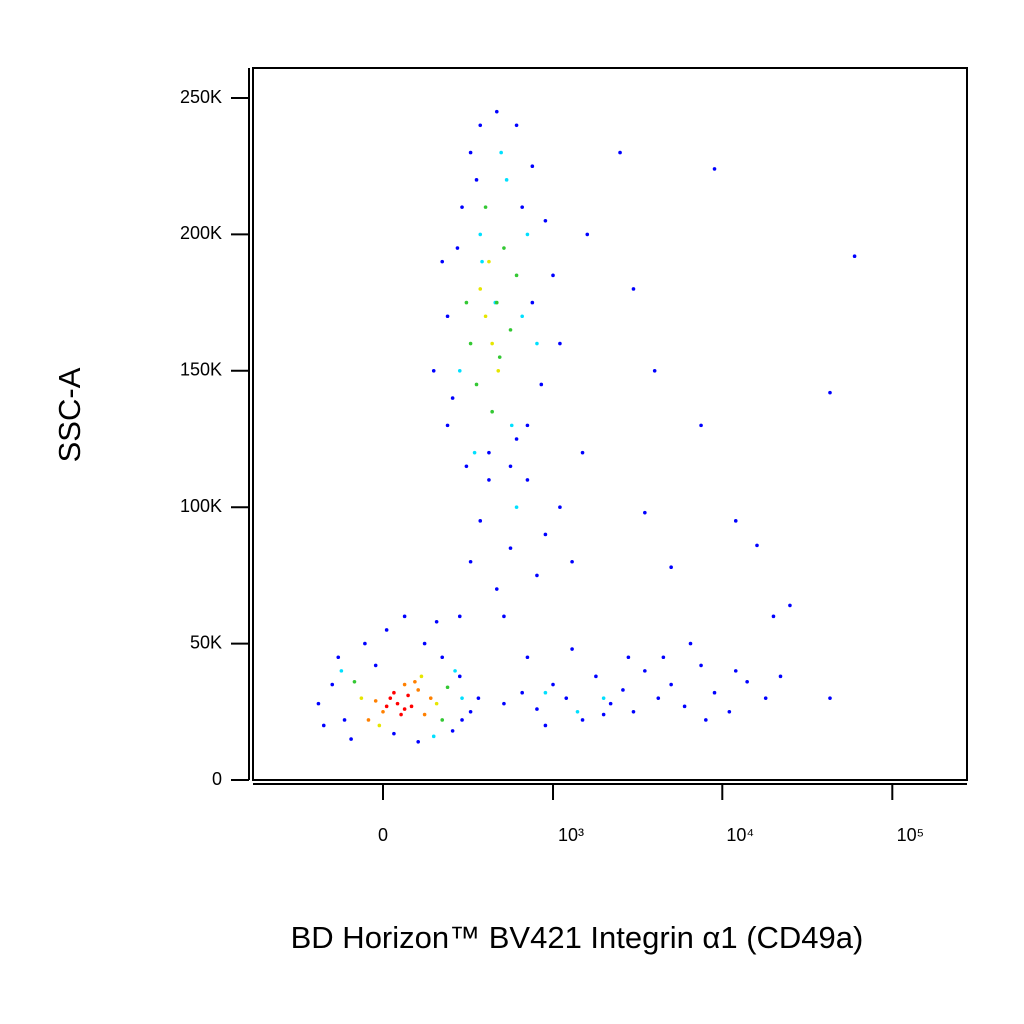  Describe the element at coordinates (740, 835) in the screenshot. I see `x-tick-label: 10⁴` at that location.